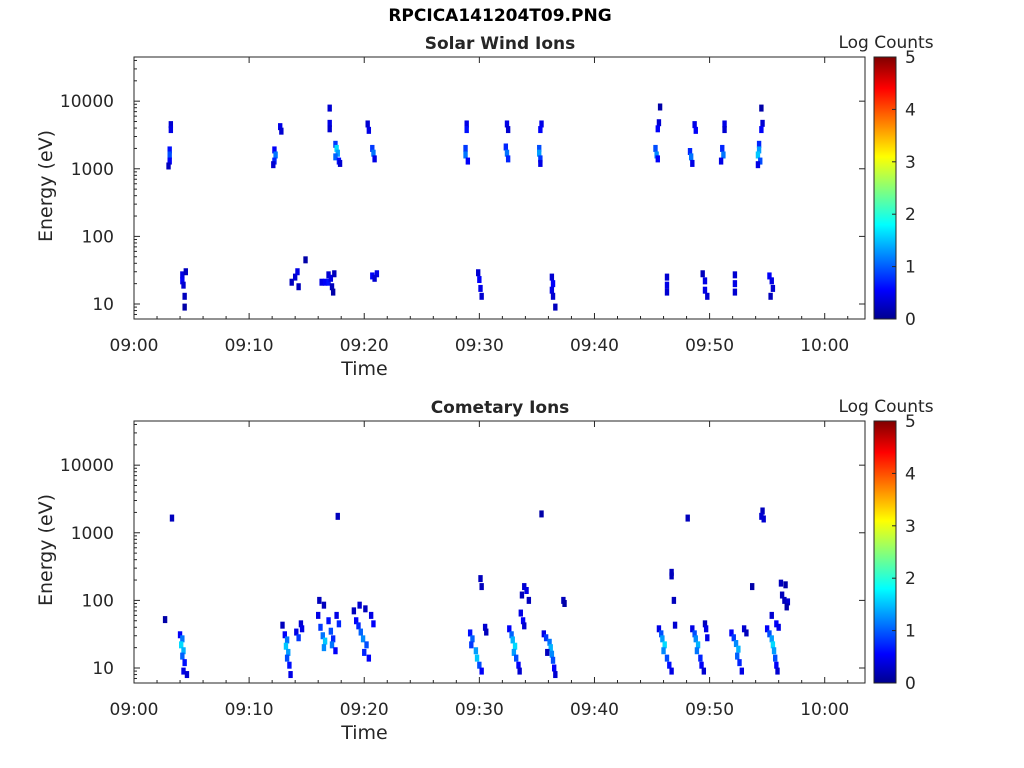  Describe the element at coordinates (910, 422) in the screenshot. I see `colorbar-tick-label: 5` at that location.